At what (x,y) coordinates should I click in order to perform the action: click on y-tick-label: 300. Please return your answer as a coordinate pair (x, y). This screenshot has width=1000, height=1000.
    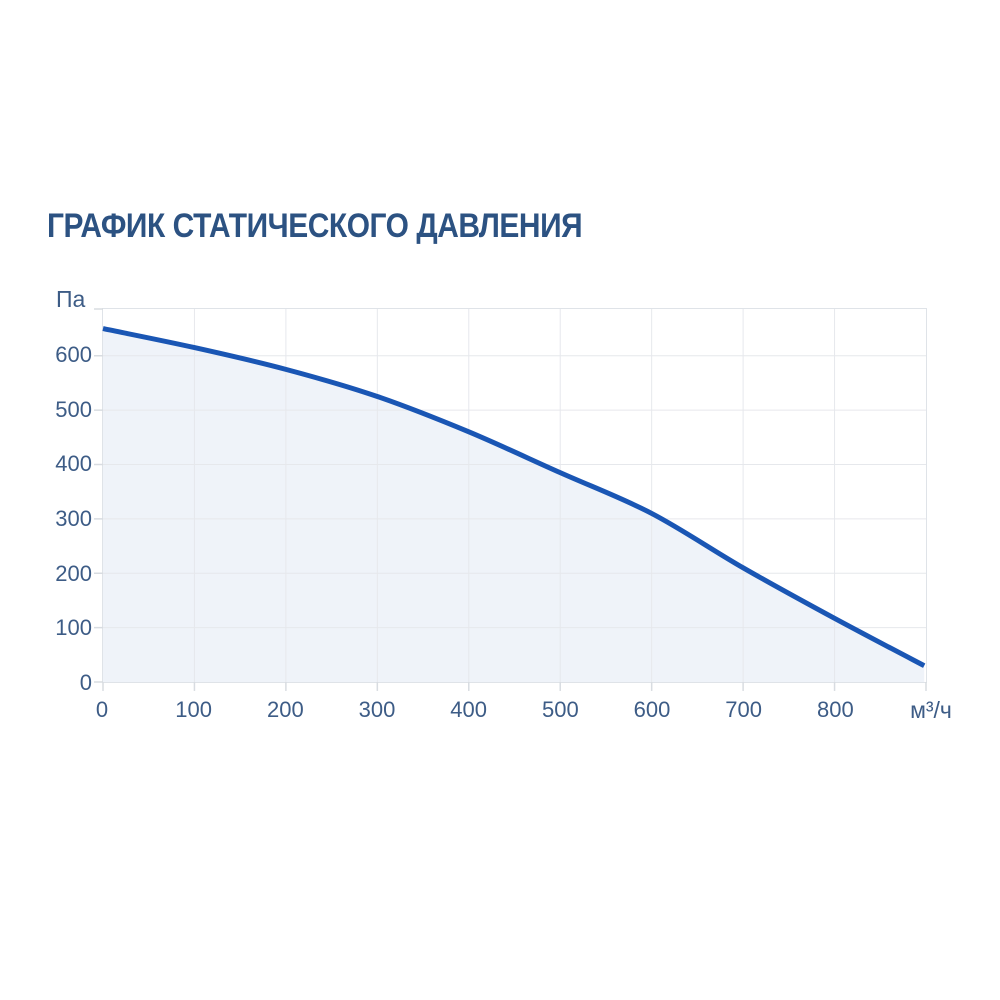
    Looking at the image, I should click on (73, 518).